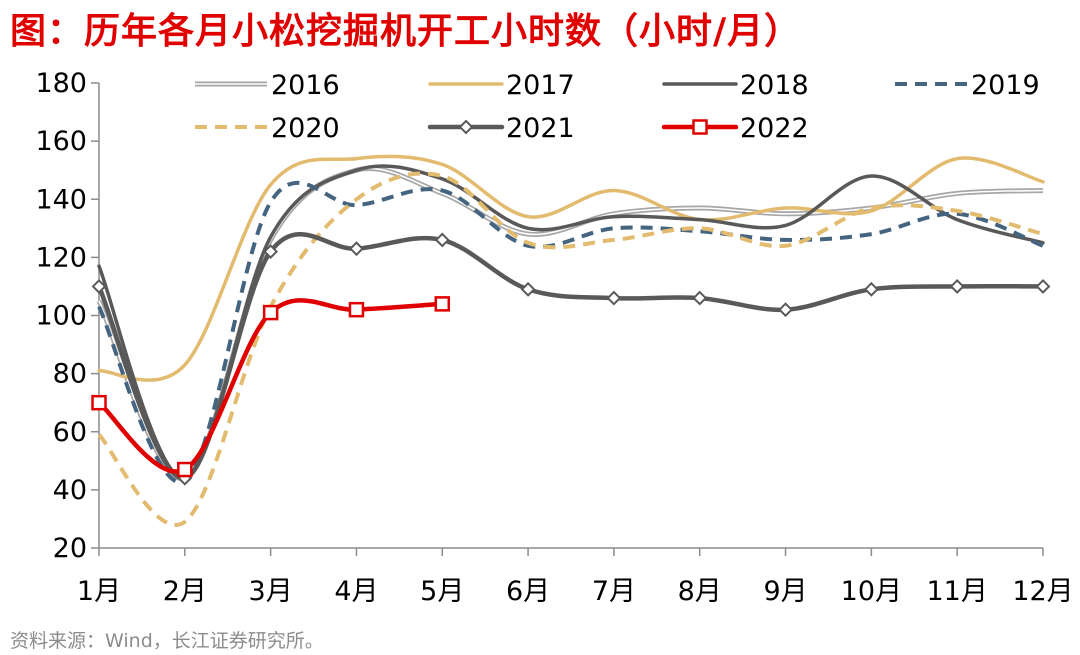 This screenshot has width=1080, height=655. Describe the element at coordinates (61, 141) in the screenshot. I see `y-tick-label: 160` at that location.